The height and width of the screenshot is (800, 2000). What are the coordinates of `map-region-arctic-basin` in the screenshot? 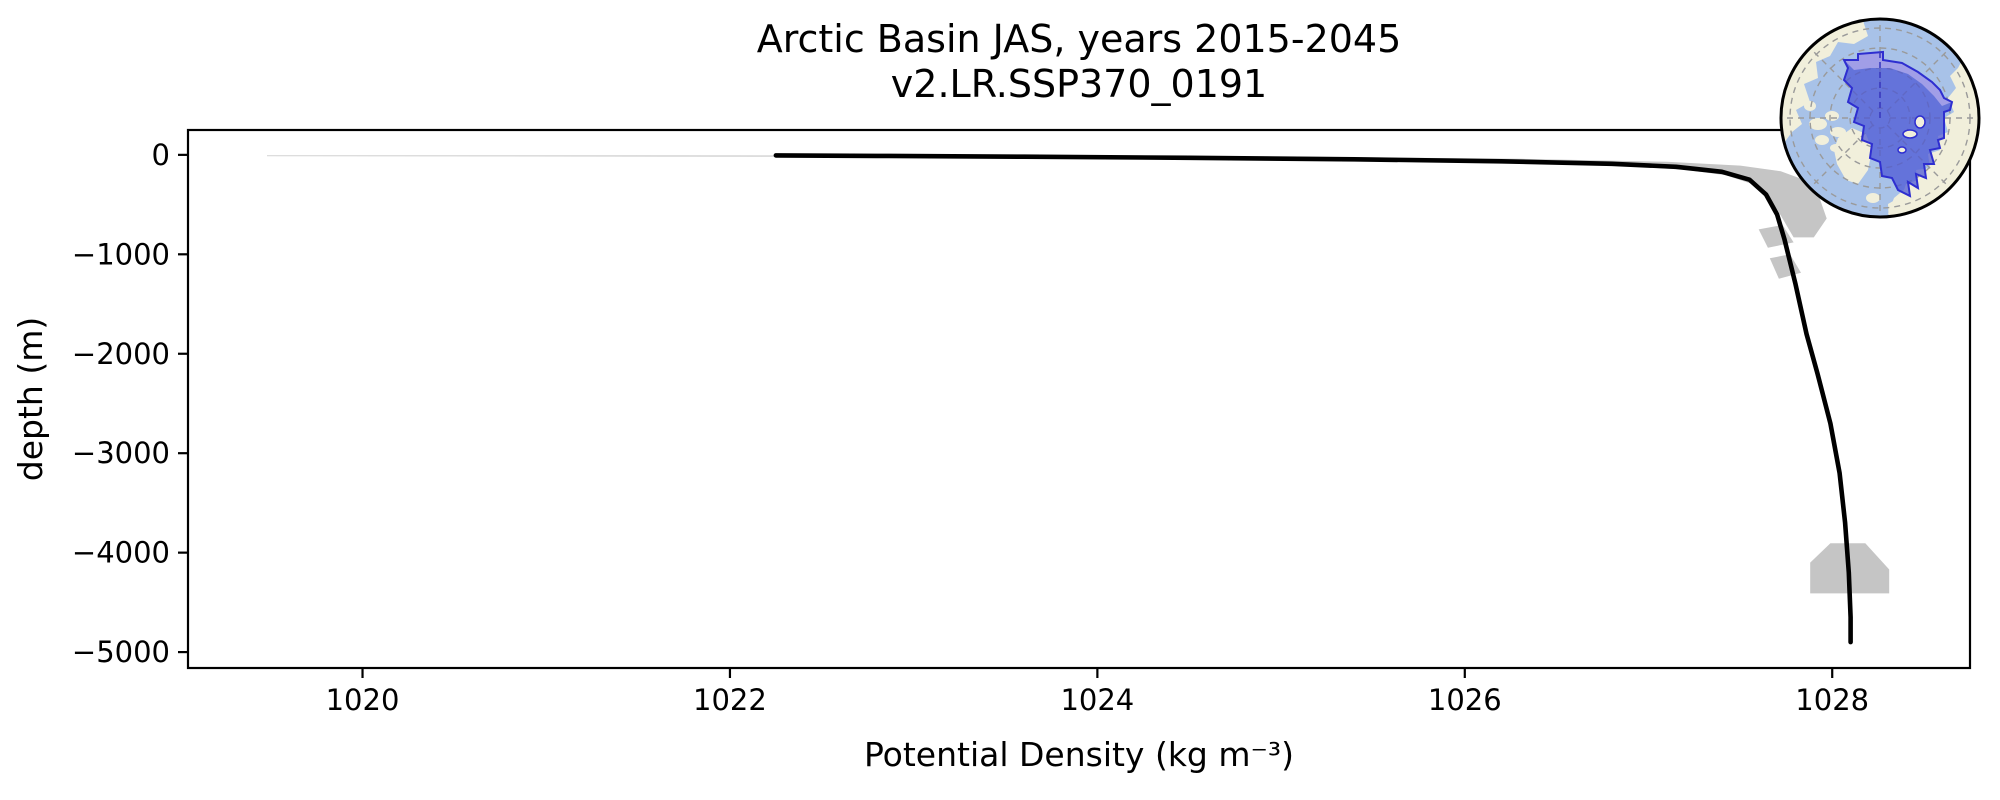 It's located at (1898, 124).